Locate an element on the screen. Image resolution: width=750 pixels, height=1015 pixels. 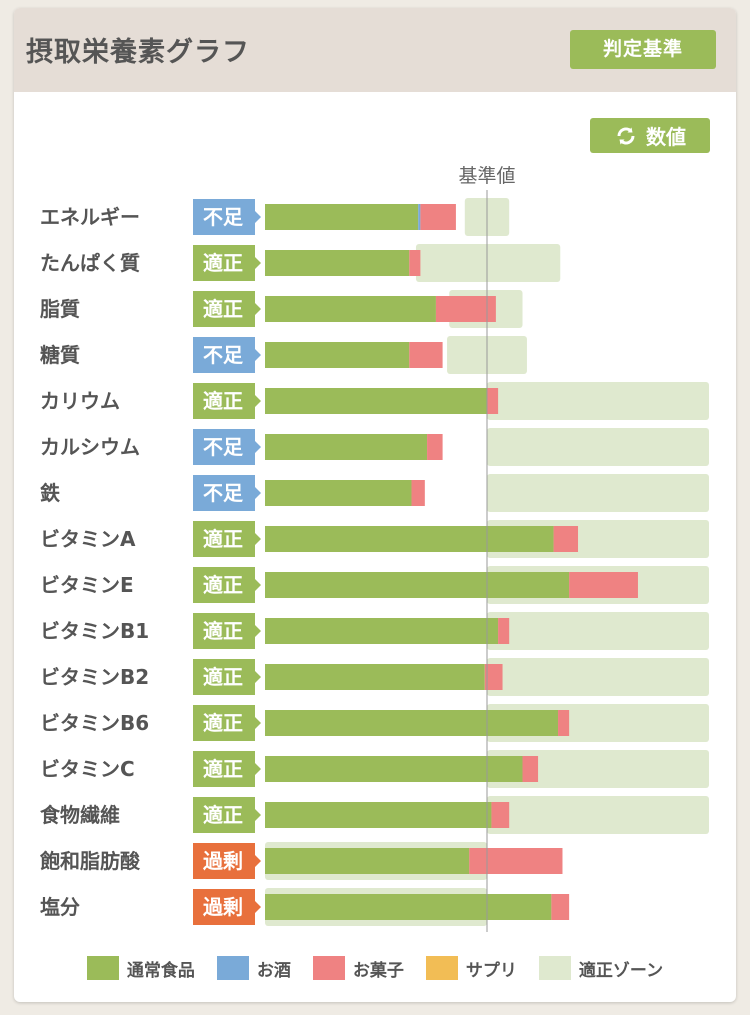
toggle-values-button: 数値 is located at coordinates (650, 135).